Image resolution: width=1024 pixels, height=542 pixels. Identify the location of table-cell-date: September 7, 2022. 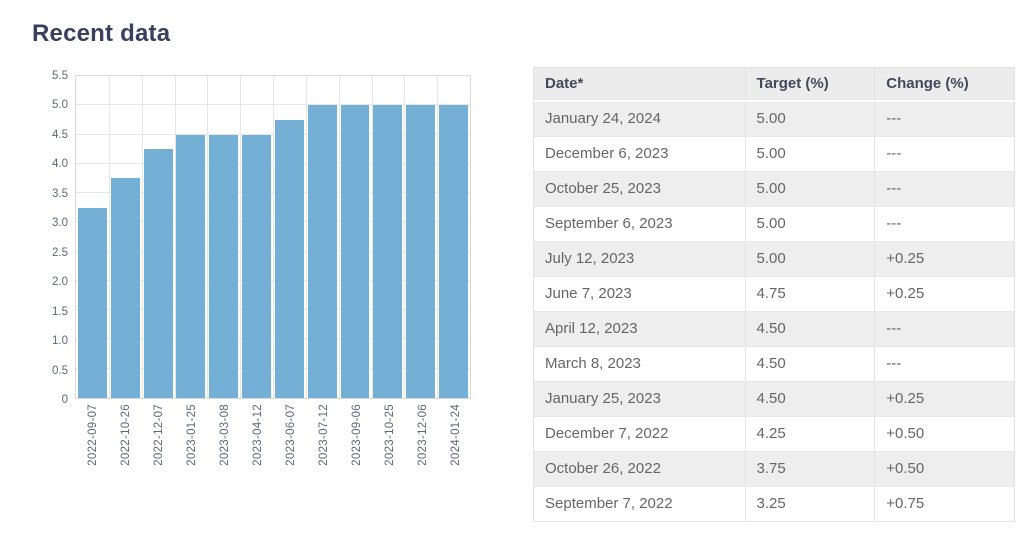
(639, 504).